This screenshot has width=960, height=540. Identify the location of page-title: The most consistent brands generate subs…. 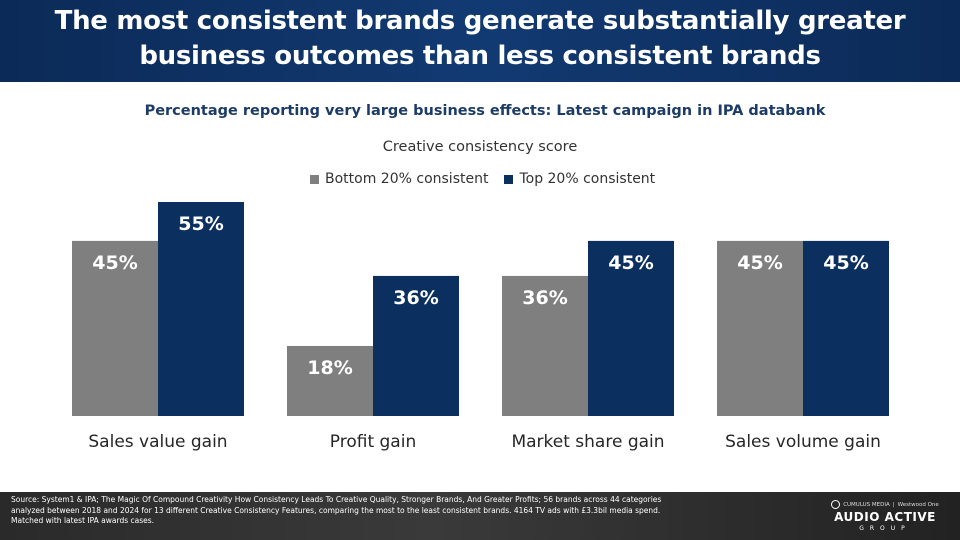
(480, 38).